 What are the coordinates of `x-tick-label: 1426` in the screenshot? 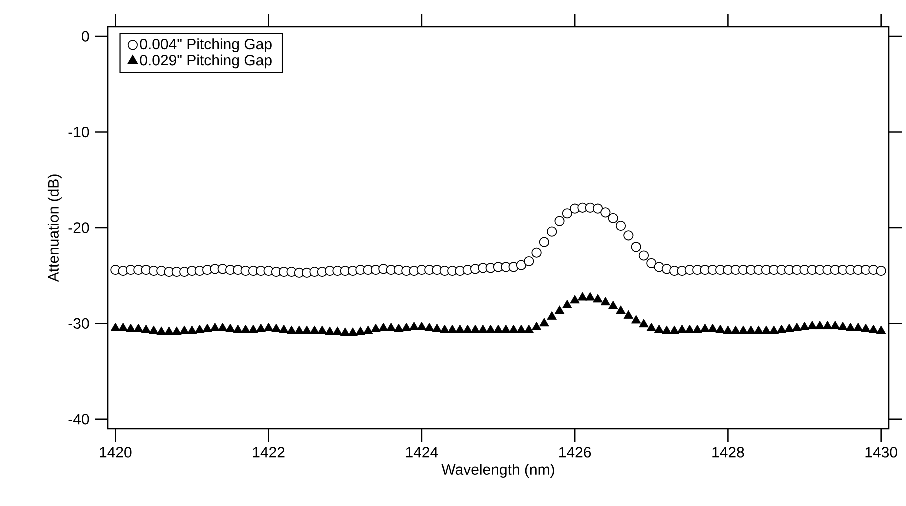 It's located at (576, 452).